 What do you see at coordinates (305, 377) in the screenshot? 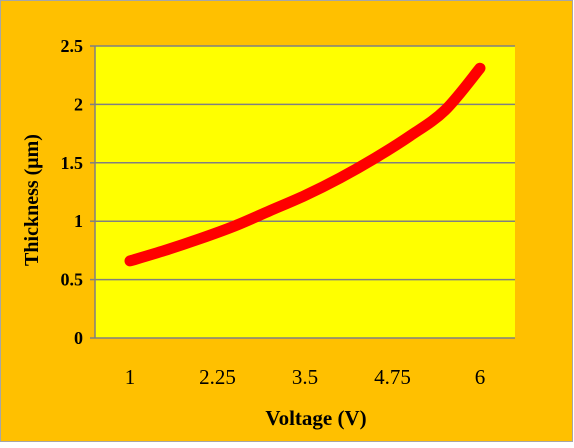
I see `x-tick-label: 3.5` at bounding box center [305, 377].